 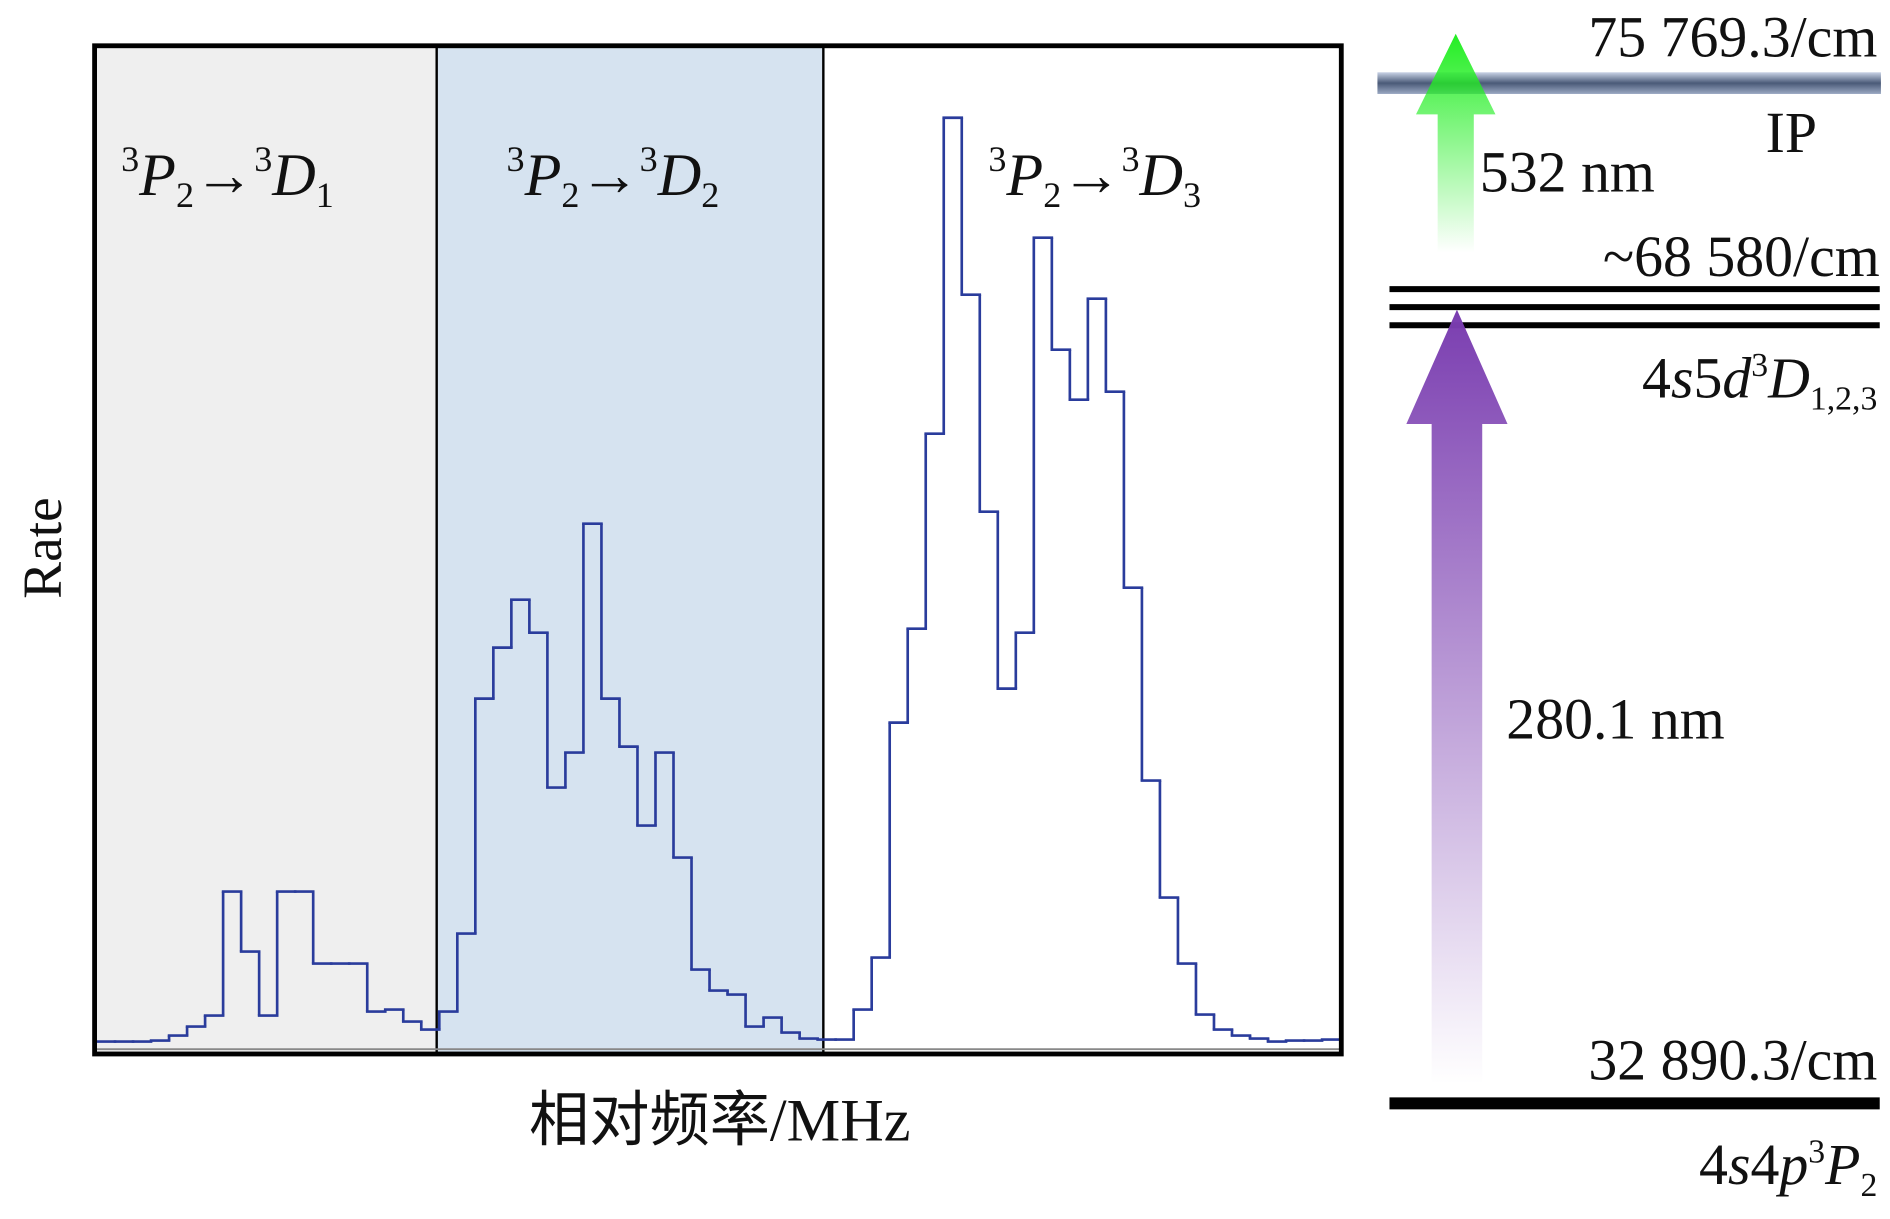 I want to click on green-arrow, so click(x=1455, y=143).